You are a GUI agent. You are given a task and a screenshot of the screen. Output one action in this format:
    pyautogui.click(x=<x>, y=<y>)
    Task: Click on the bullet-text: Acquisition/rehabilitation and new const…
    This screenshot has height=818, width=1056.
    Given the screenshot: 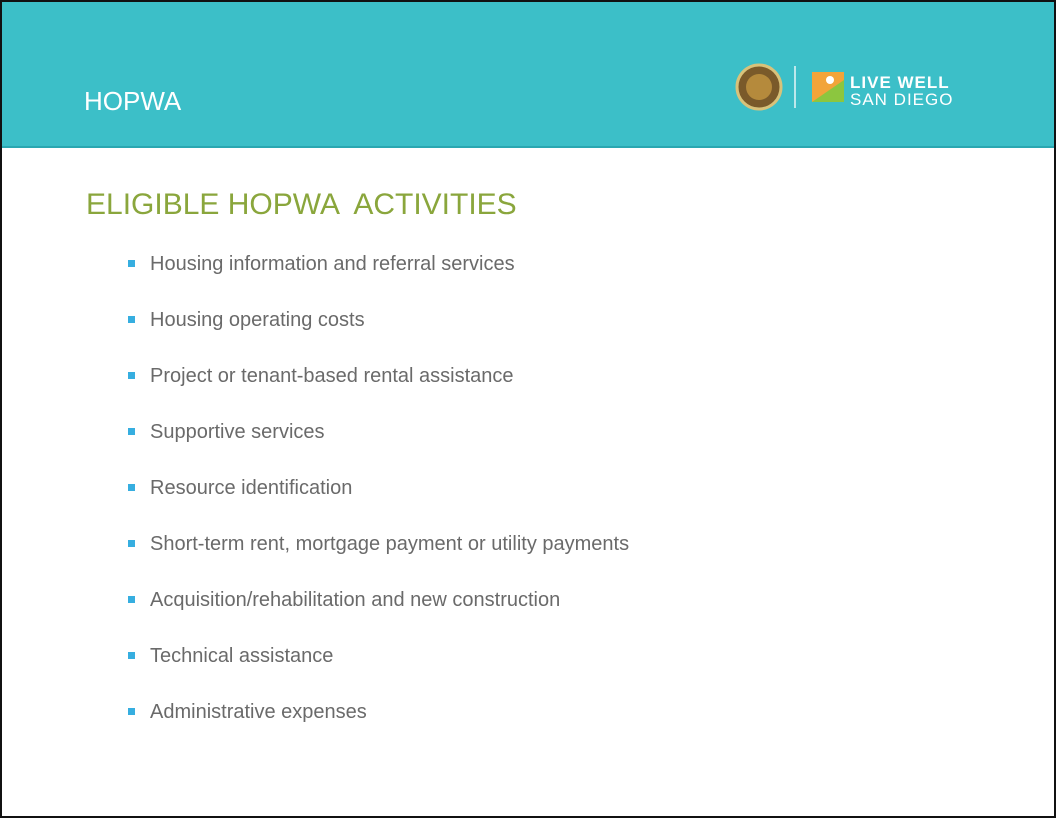 What is the action you would take?
    pyautogui.click(x=355, y=600)
    